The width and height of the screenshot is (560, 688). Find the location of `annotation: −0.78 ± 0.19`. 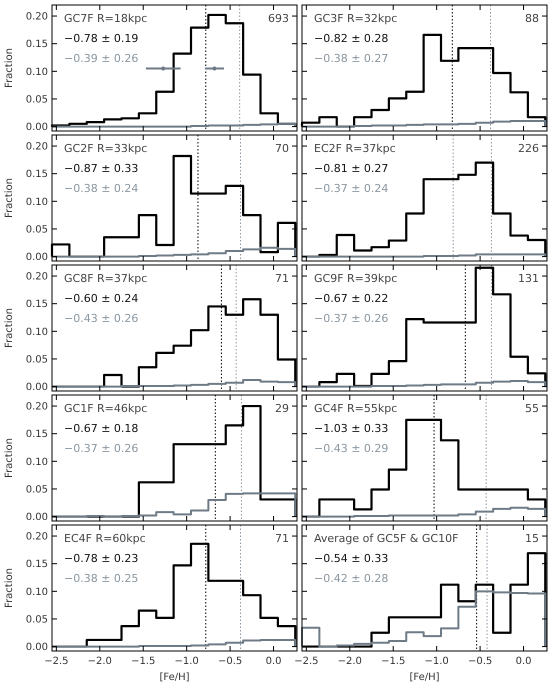

annotation: −0.78 ± 0.19 is located at coordinates (101, 38).